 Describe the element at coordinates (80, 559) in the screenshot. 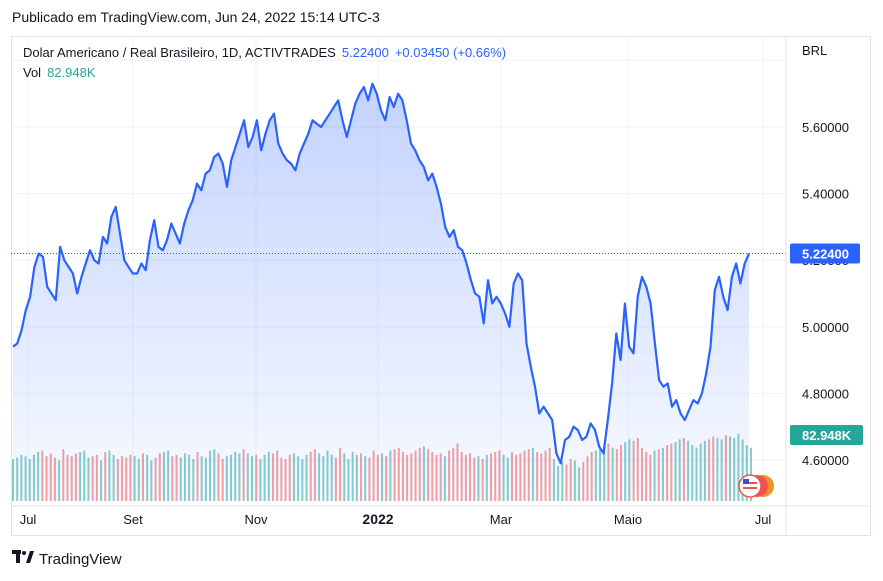

I see `brand-name: TradingView` at that location.